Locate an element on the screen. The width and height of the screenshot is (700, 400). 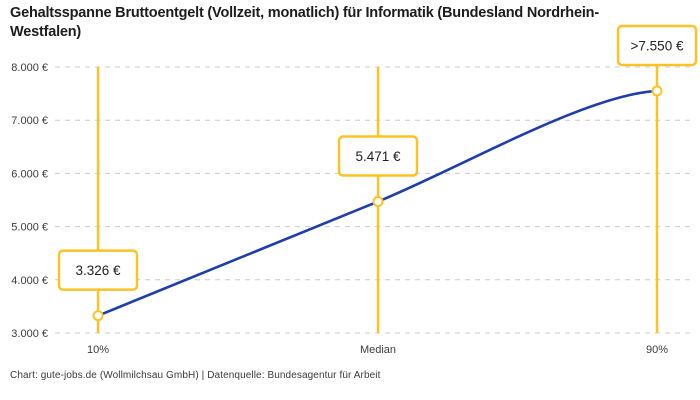
point-value-label: 3.326 € is located at coordinates (98, 270).